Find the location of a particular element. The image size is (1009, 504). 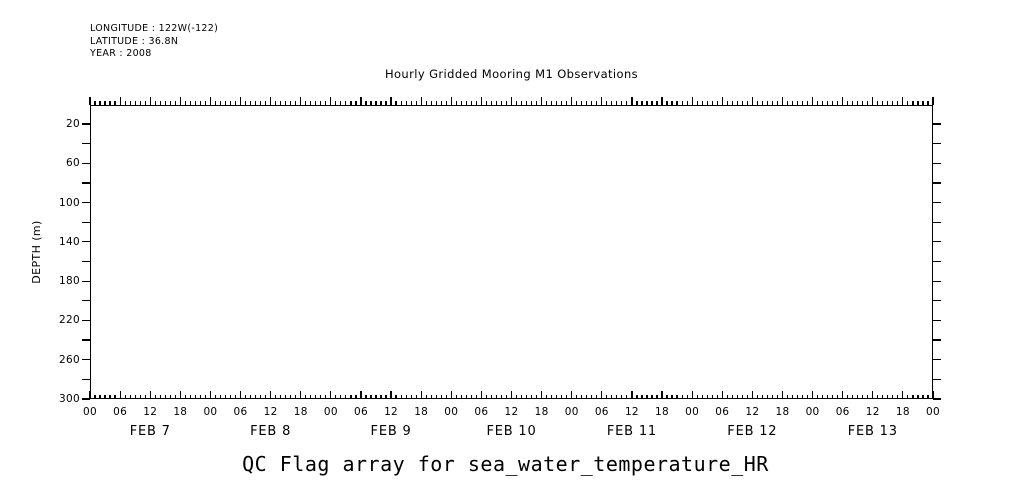

x-axis-day-label: FEB 10 is located at coordinates (511, 431).